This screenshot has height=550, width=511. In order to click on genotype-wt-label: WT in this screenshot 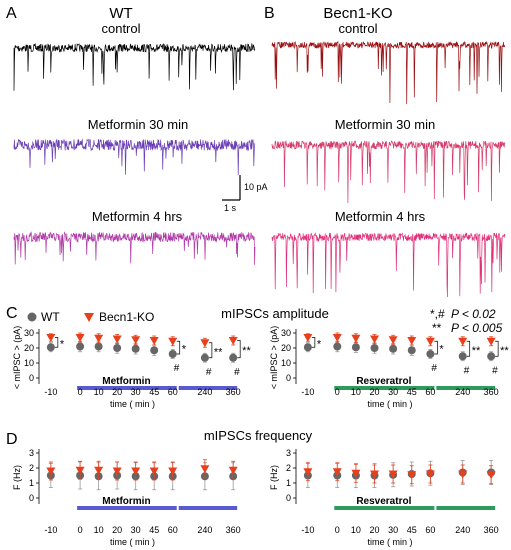, I will do `click(120, 13)`.